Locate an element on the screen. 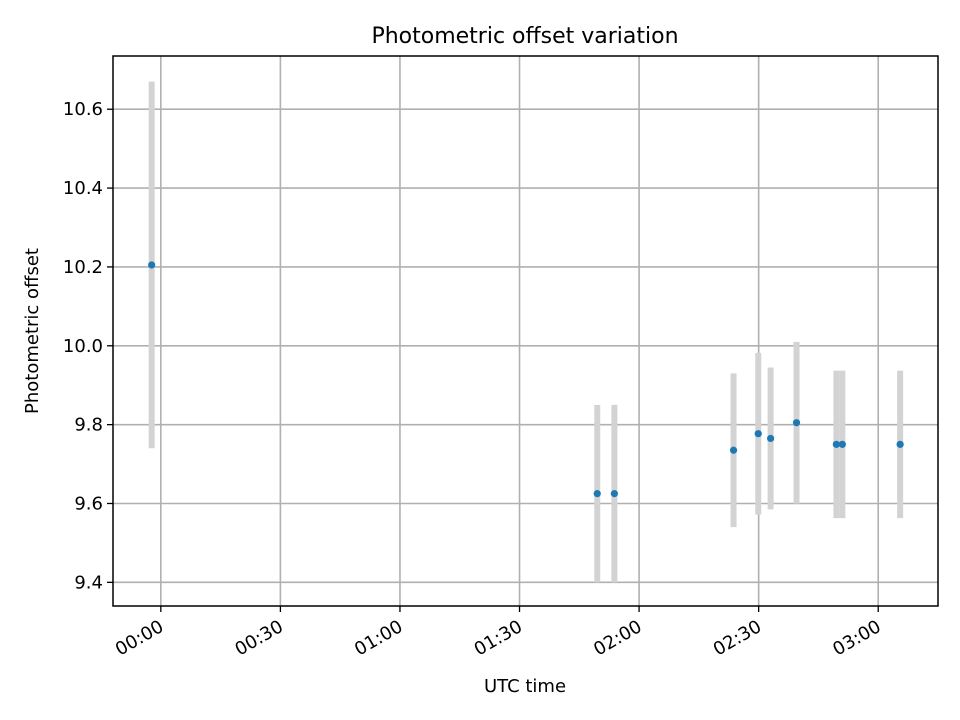 Image resolution: width=960 pixels, height=720 pixels. y-axis-title: Photometric offset is located at coordinates (32, 331).